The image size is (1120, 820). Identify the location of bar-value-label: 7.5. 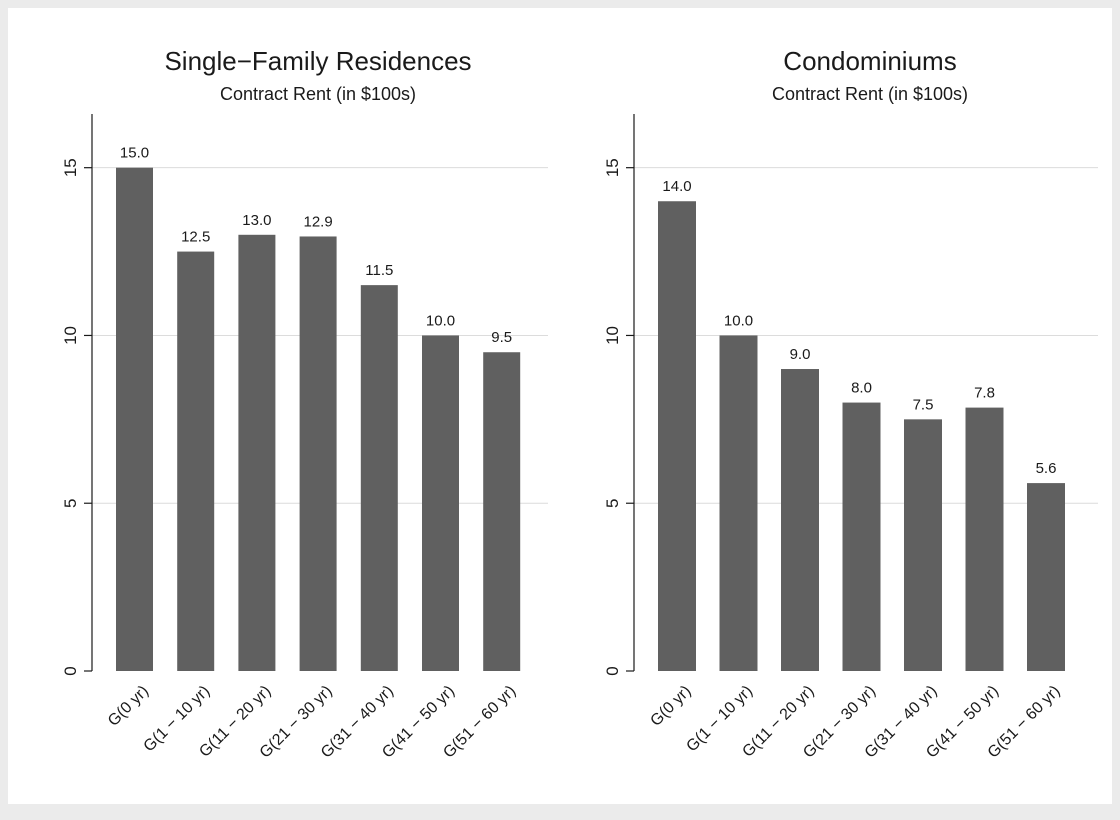
(923, 404).